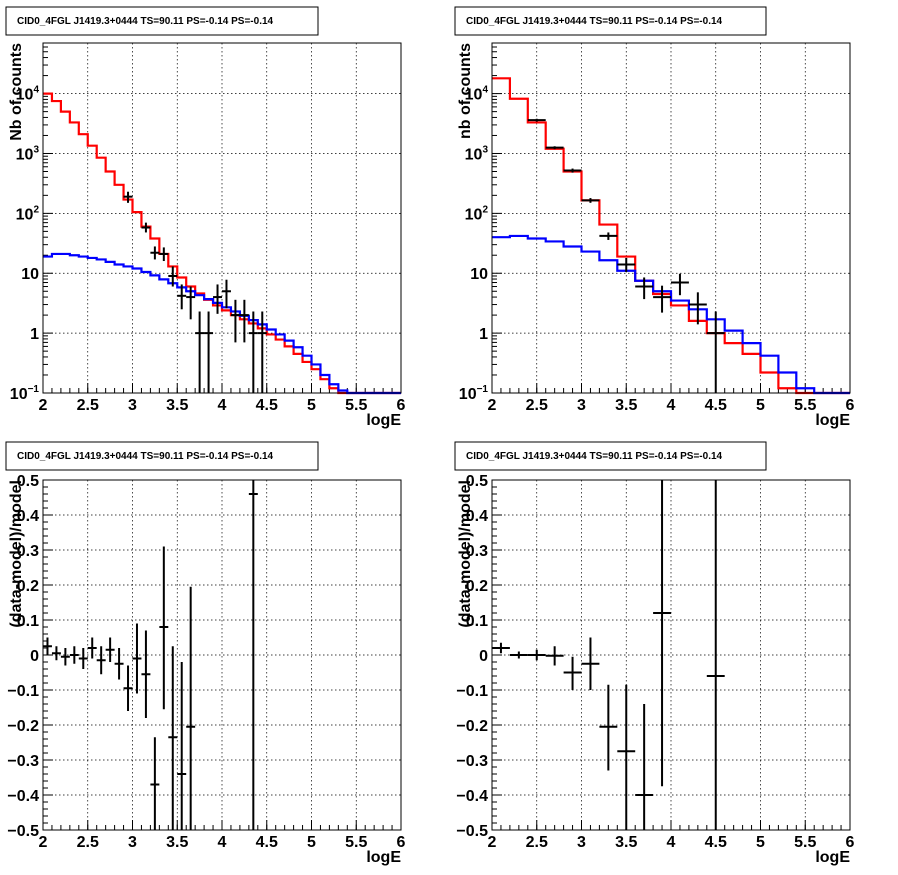 This screenshot has height=875, width=898. I want to click on y-tick-label: −0.2, so click(472, 726).